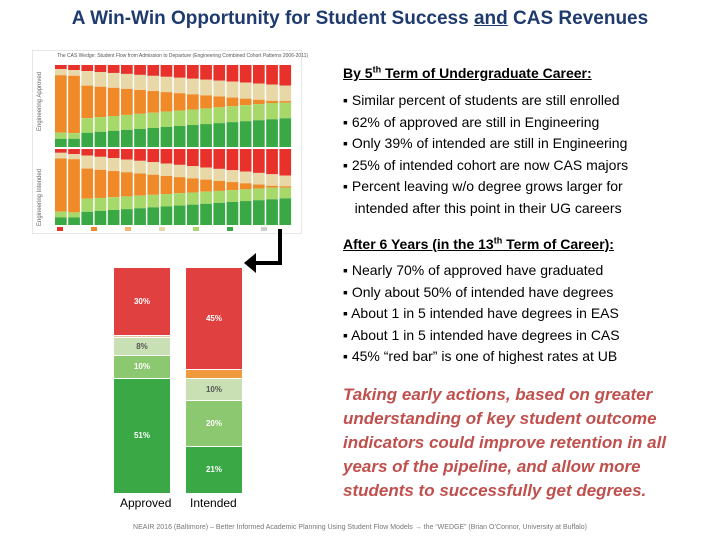 This screenshot has width=720, height=540. Describe the element at coordinates (142, 367) in the screenshot. I see `approved-segment: 10%` at that location.